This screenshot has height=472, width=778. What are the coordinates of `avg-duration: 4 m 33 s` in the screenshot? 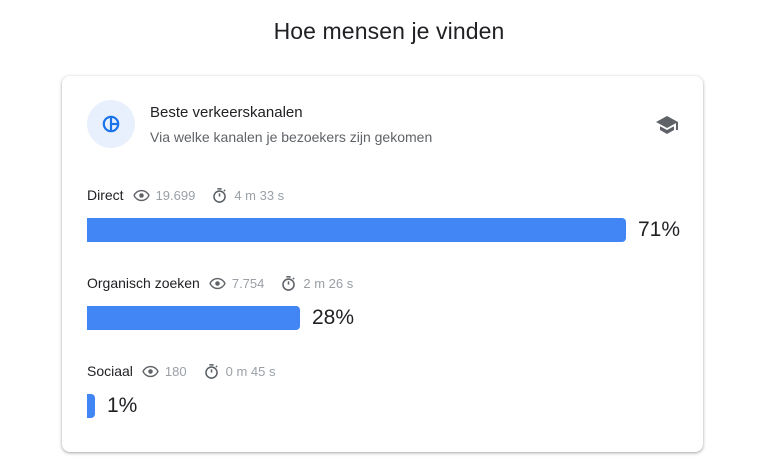 It's located at (259, 195).